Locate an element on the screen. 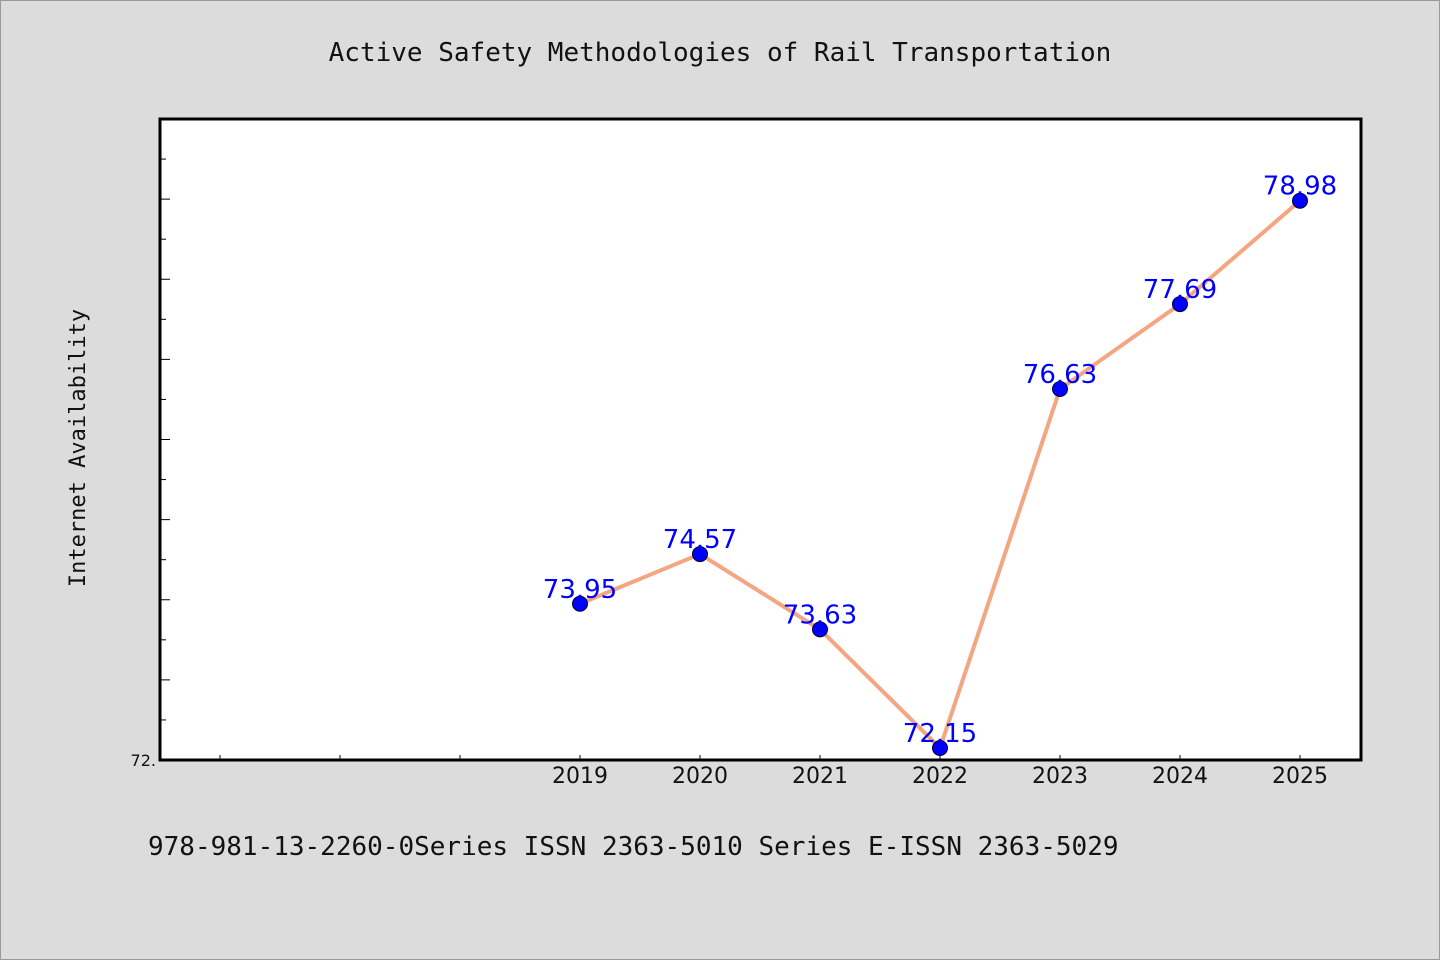  data-label: 73.63 is located at coordinates (820, 615).